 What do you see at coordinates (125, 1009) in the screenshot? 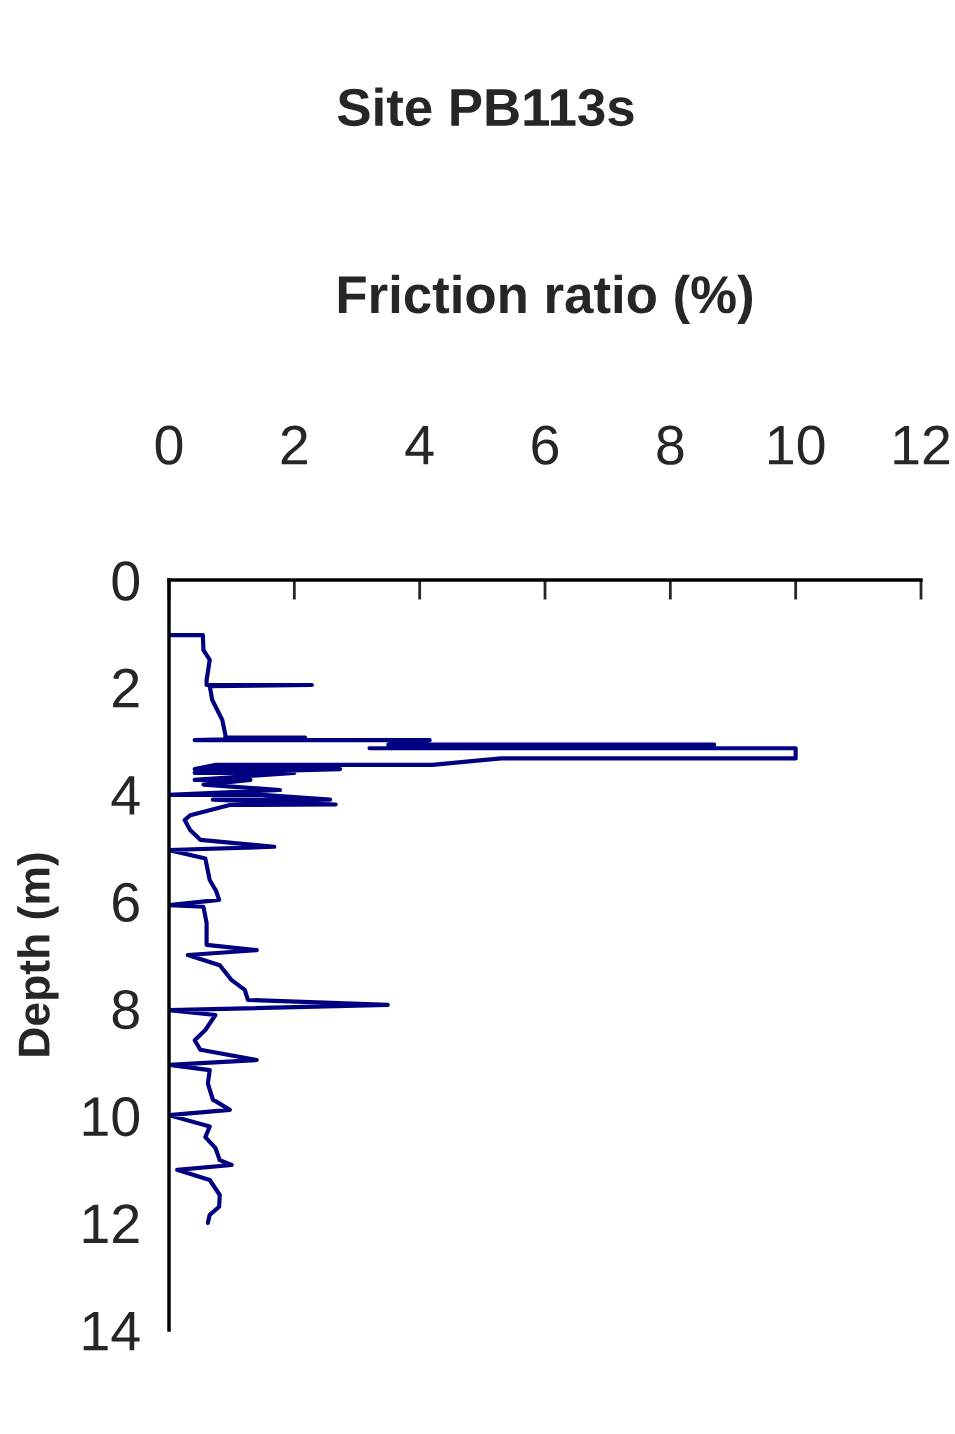
I see `y-tick-label: 8` at bounding box center [125, 1009].